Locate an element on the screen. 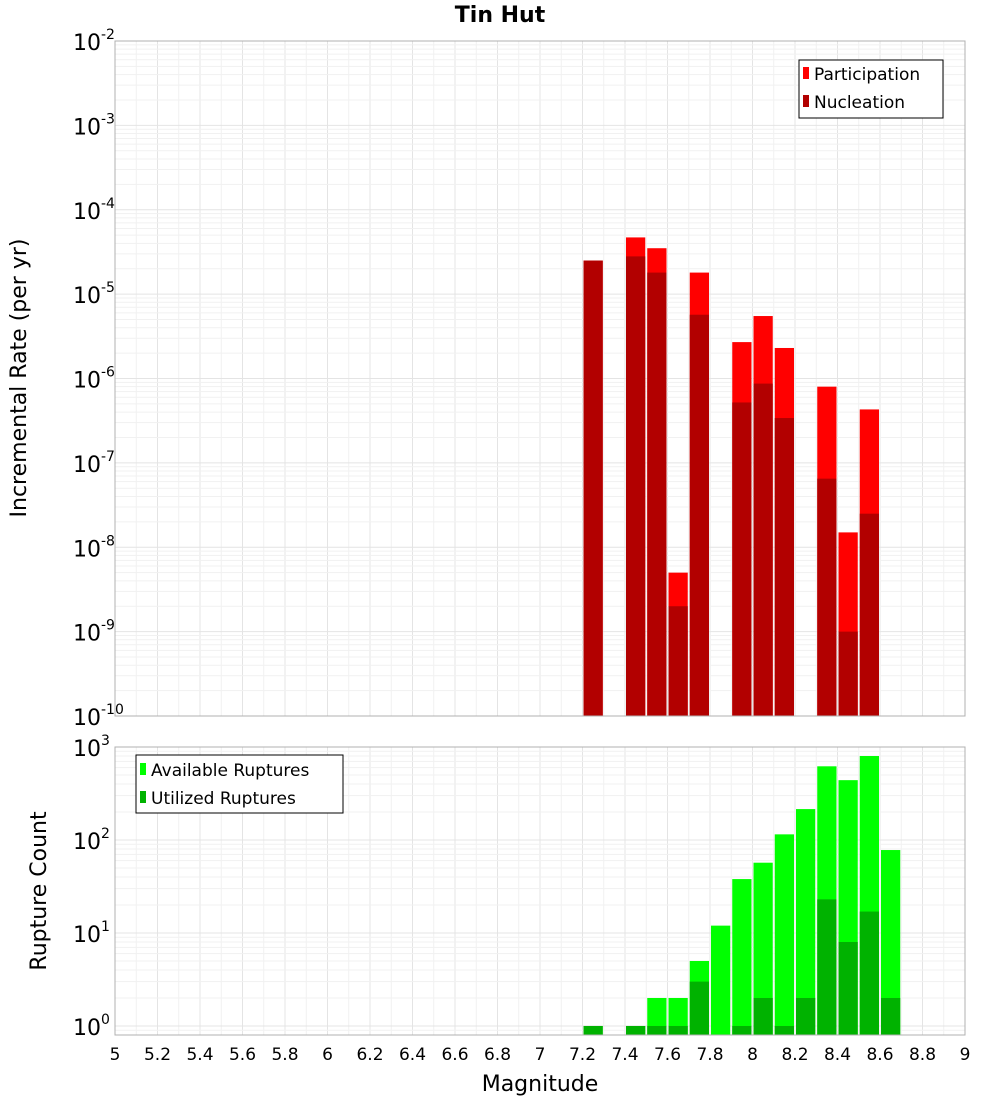 The height and width of the screenshot is (1100, 1000). count-legend-box is located at coordinates (239, 784).